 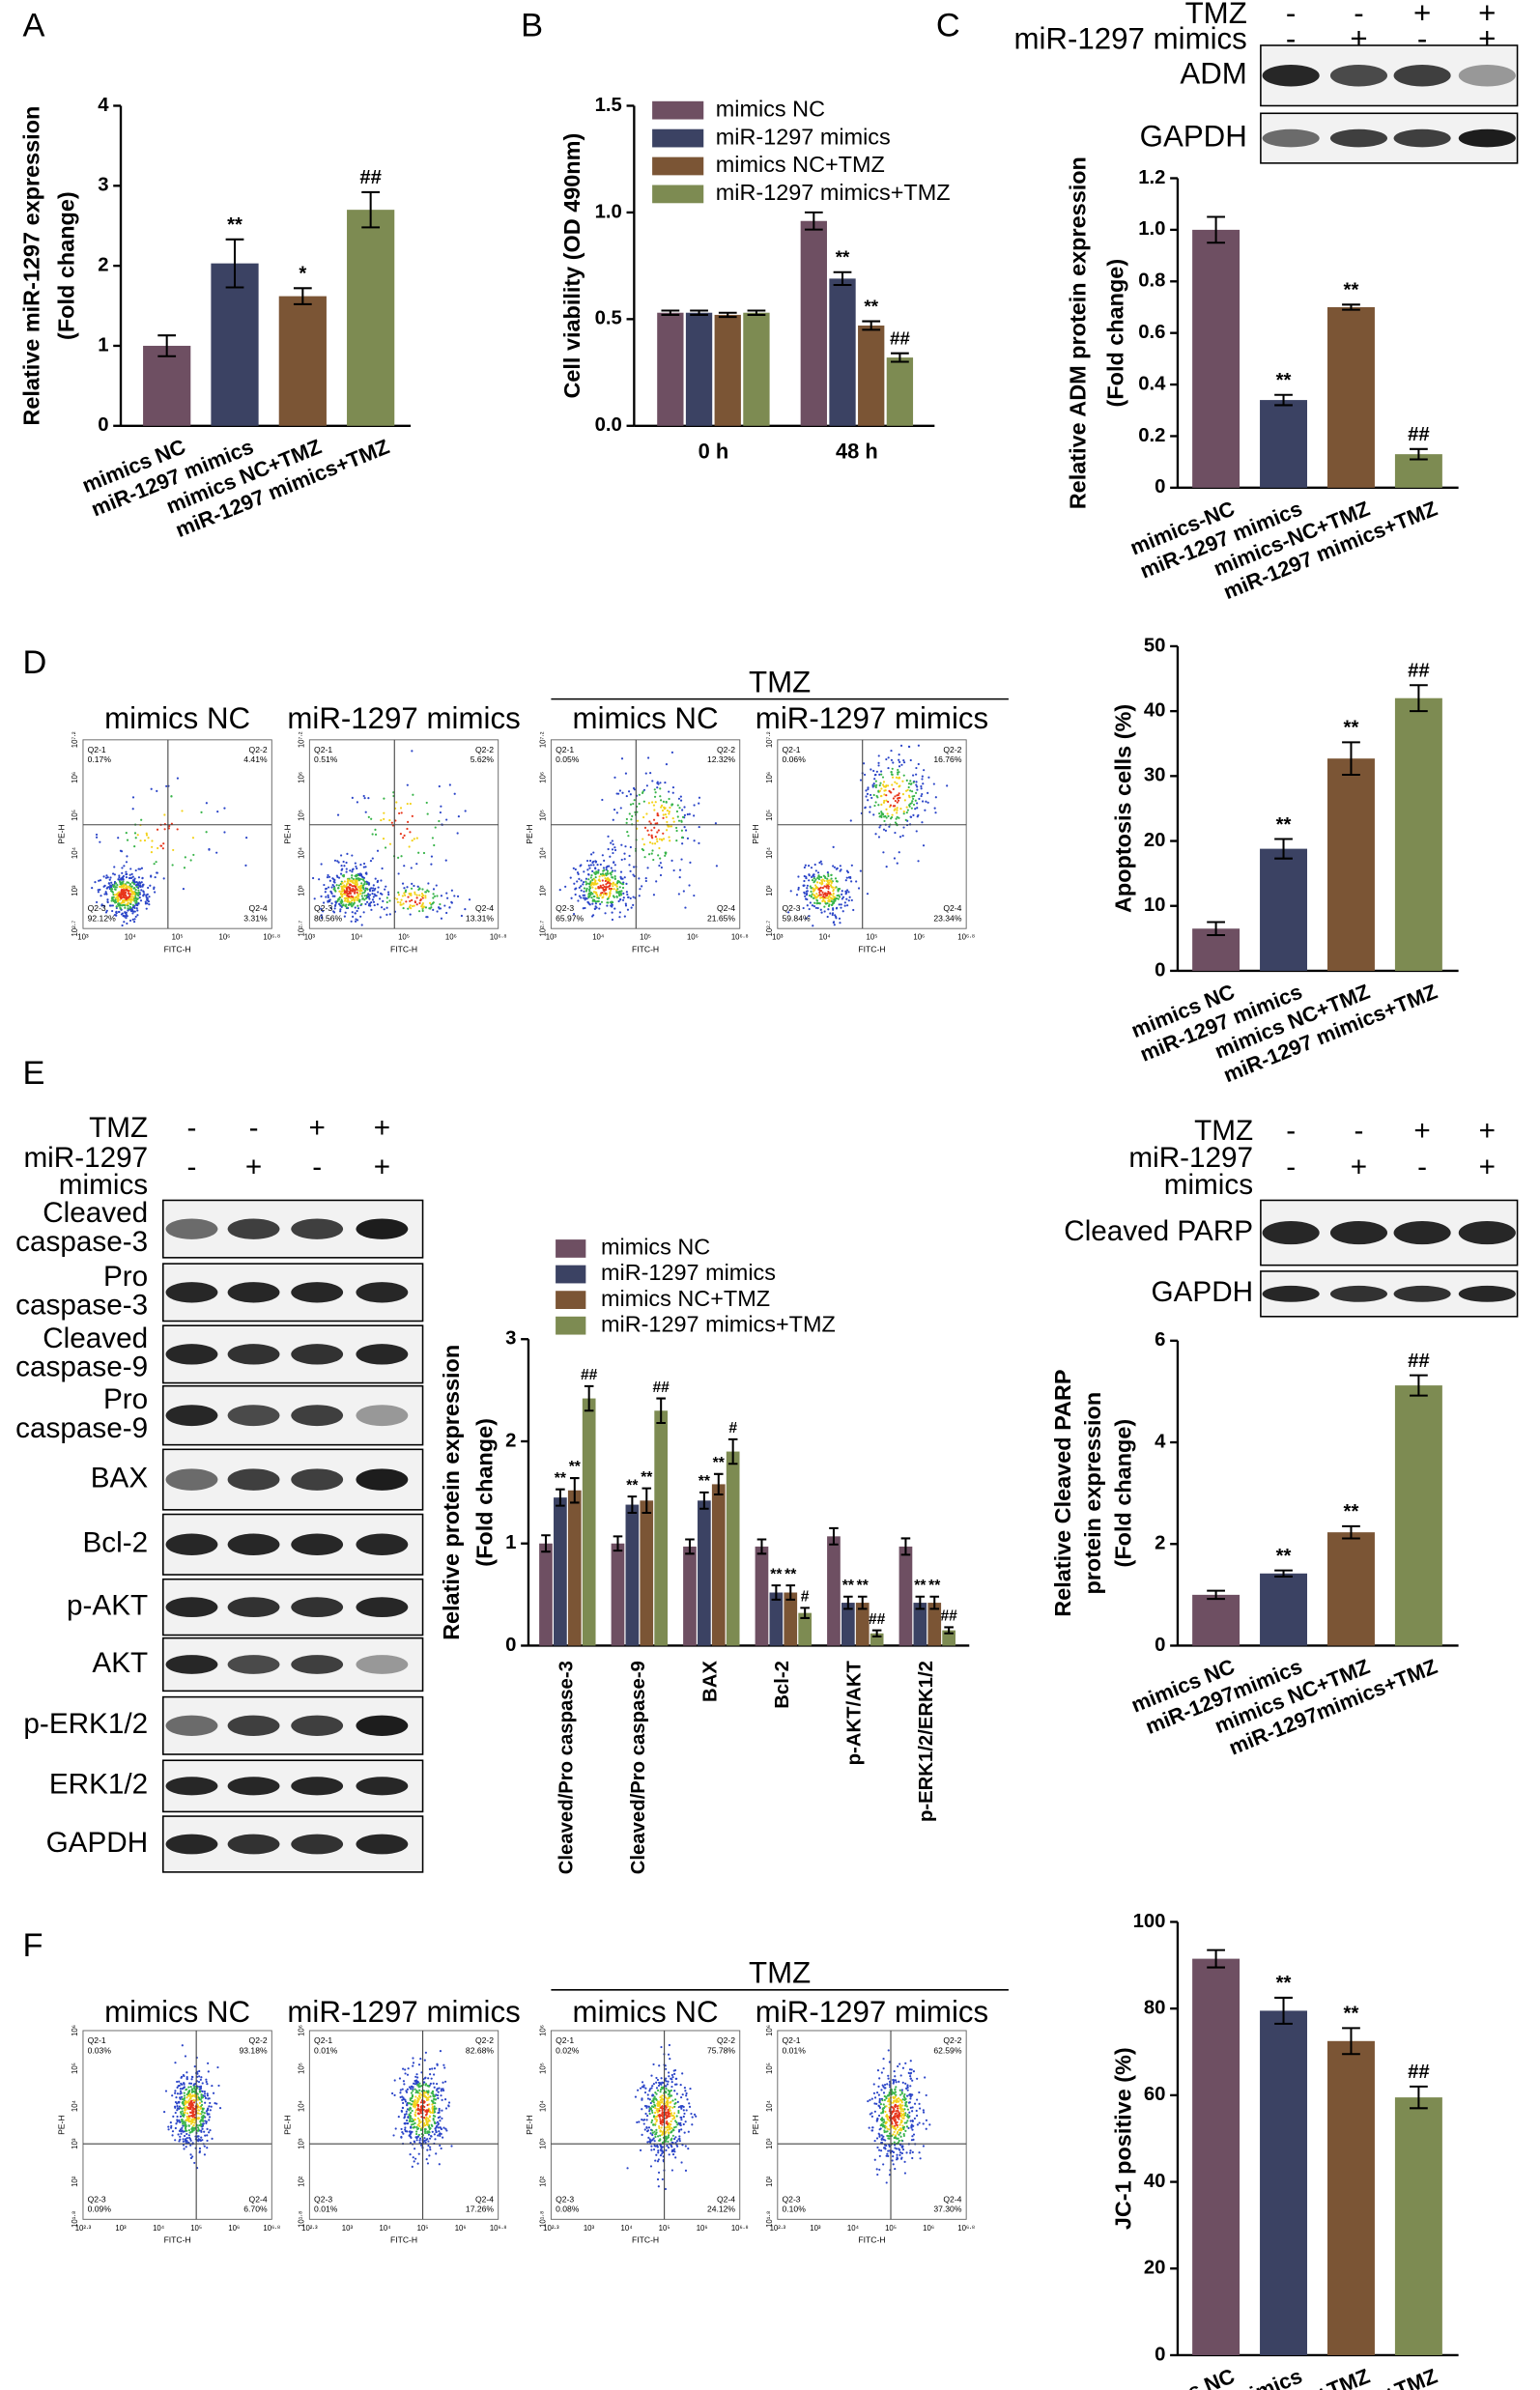 I want to click on band-label: ERK1/2, so click(x=98, y=1785).